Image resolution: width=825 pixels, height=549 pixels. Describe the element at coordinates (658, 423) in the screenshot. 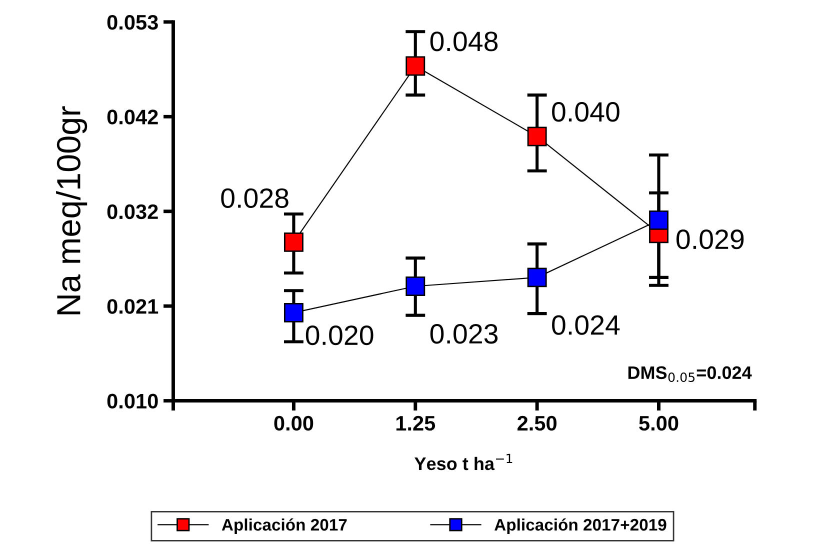

I see `x-tick-label: 5.00` at that location.